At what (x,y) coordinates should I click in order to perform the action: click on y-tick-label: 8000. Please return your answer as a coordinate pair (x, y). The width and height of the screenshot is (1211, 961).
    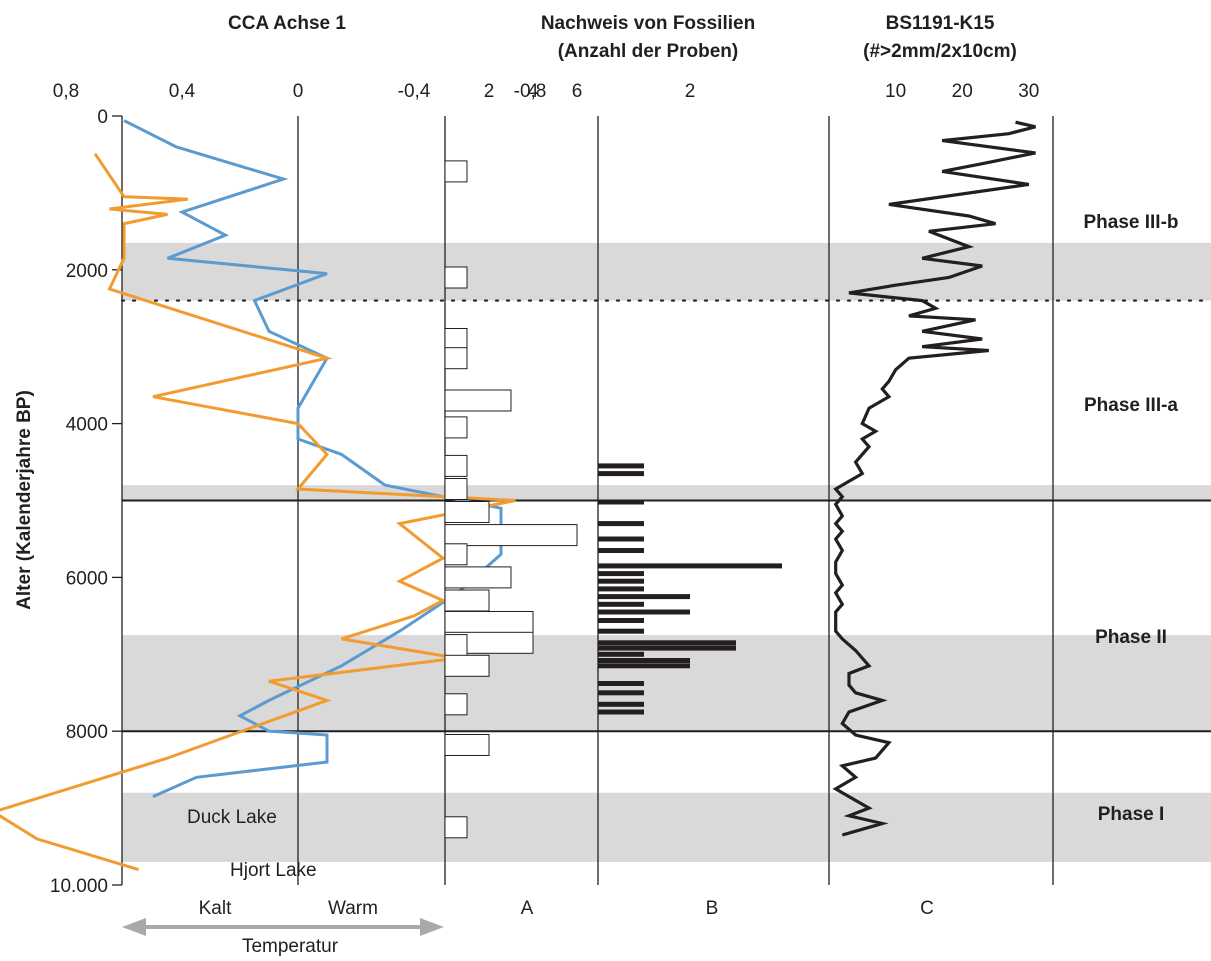
    Looking at the image, I should click on (87, 732).